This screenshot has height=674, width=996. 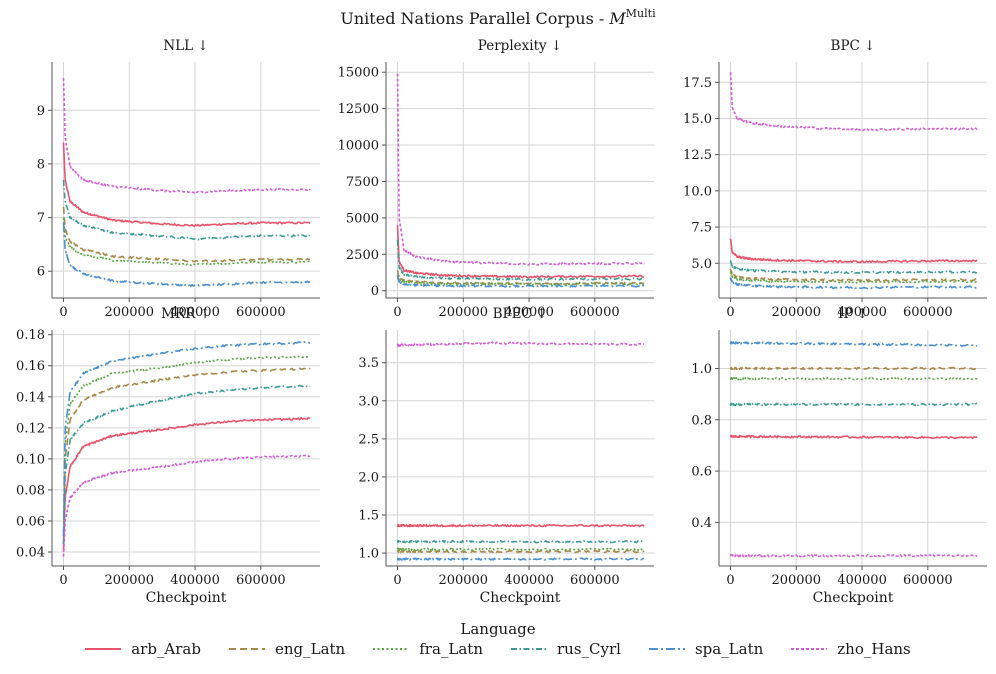 I want to click on y-tick-label: 5.0, so click(x=701, y=264).